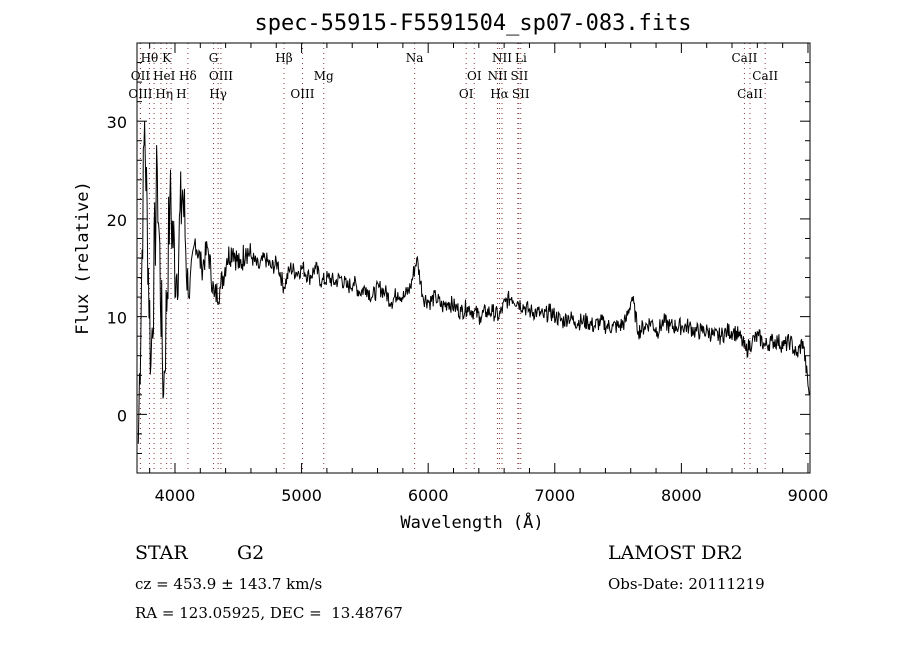  I want to click on obs-date: Obs-Date: 20111219, so click(686, 584).